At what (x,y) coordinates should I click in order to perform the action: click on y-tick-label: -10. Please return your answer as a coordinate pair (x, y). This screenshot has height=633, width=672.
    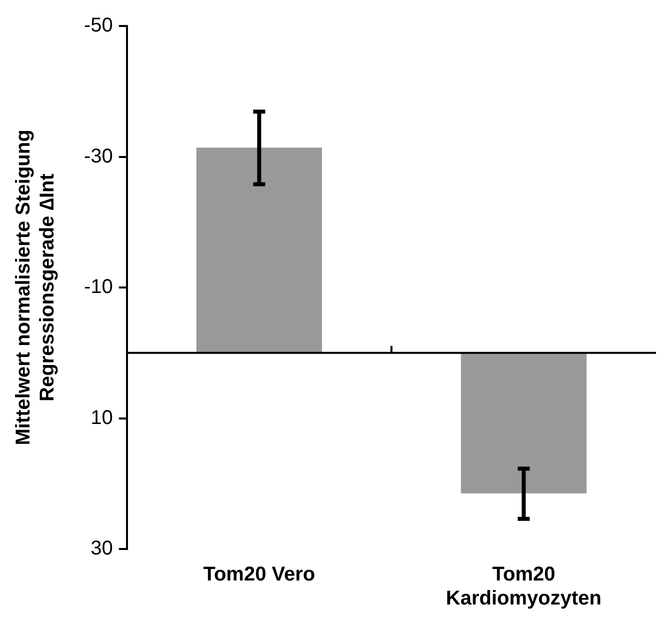
    Looking at the image, I should click on (98, 287).